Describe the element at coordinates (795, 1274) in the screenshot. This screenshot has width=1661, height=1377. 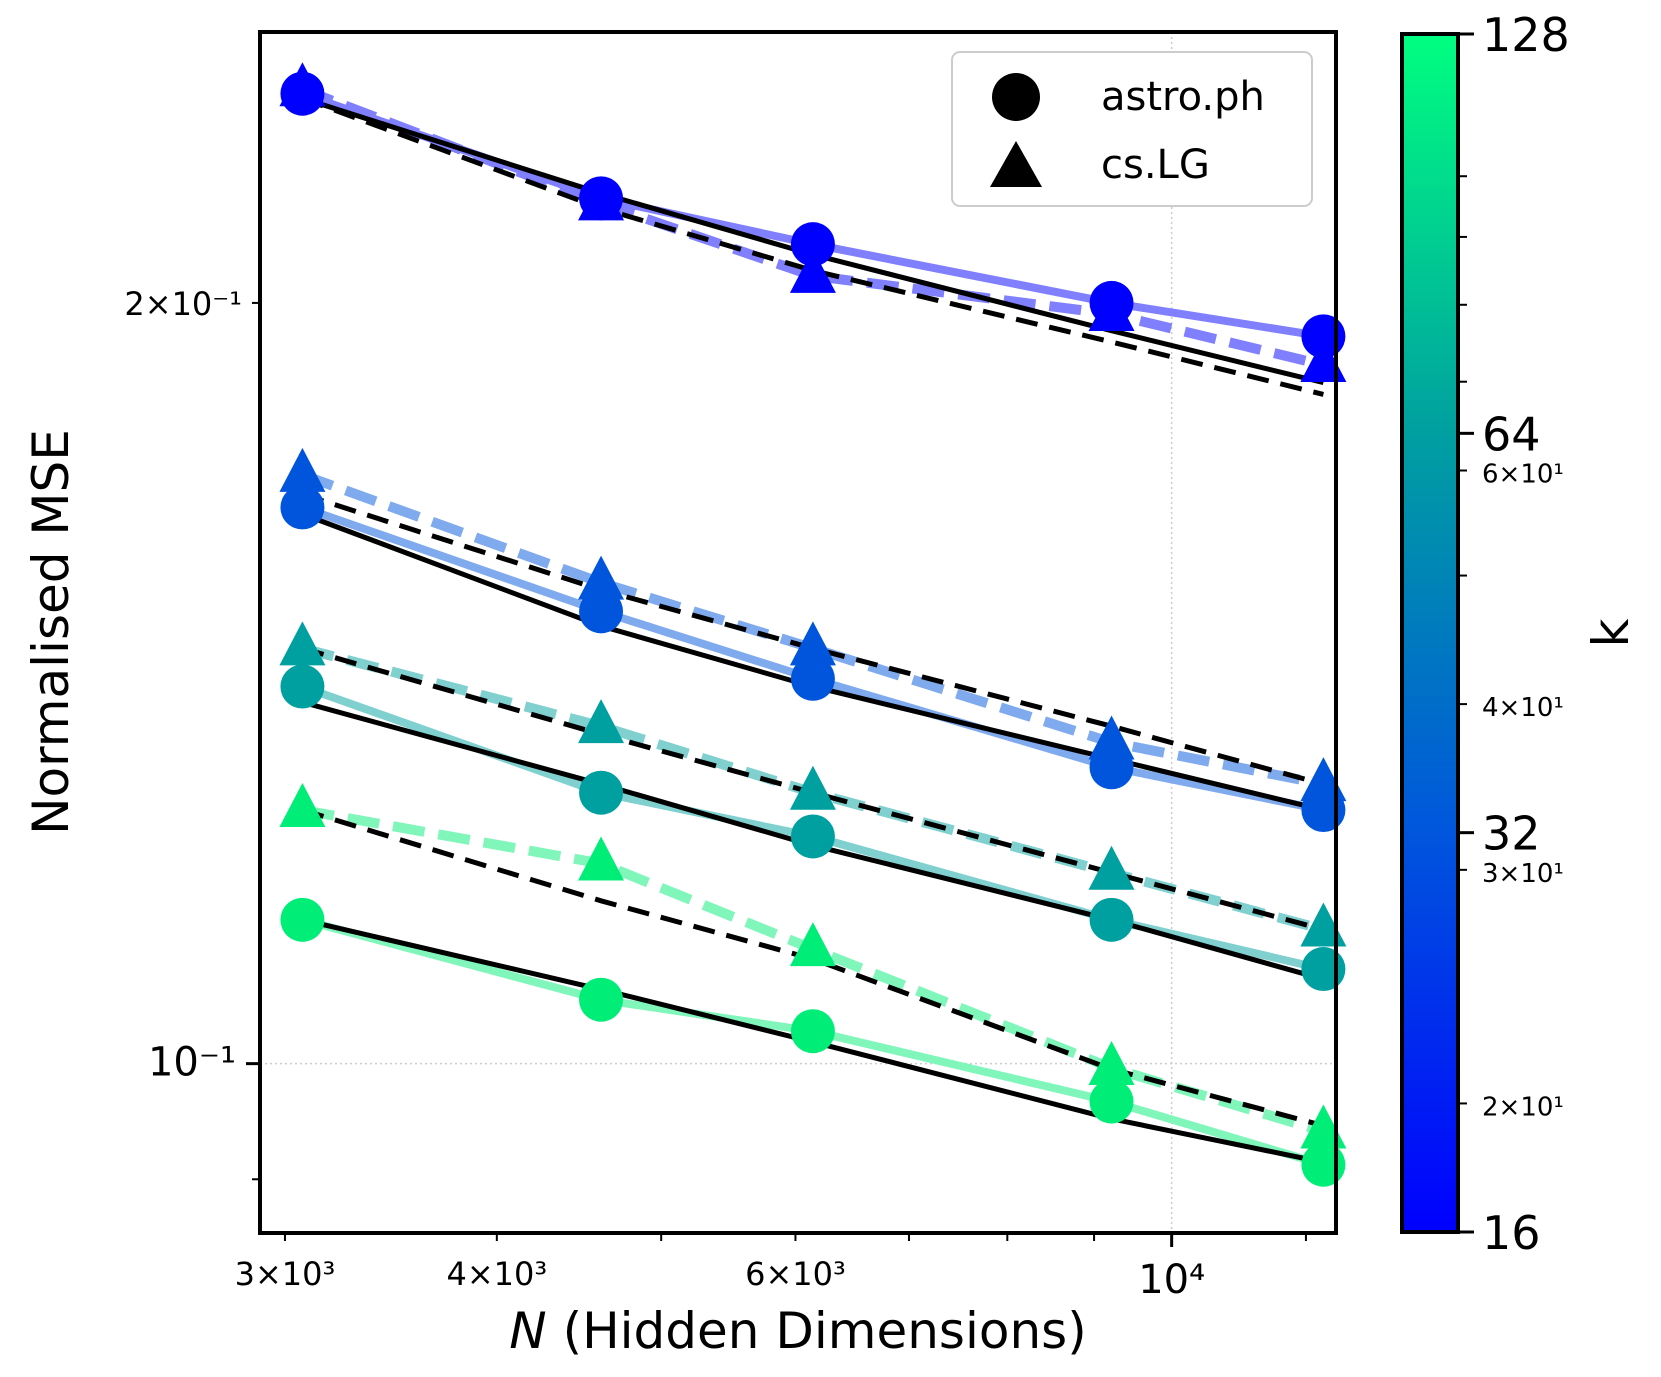
I see `x-tick-label: 6×10³` at that location.